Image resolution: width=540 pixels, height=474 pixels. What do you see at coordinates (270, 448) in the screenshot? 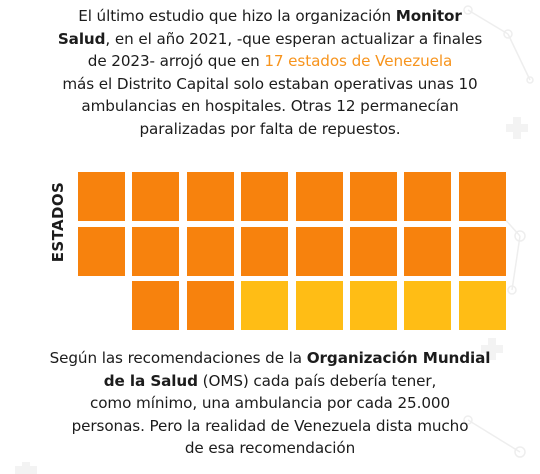
I see `oms-line: de esa recomendación` at bounding box center [270, 448].